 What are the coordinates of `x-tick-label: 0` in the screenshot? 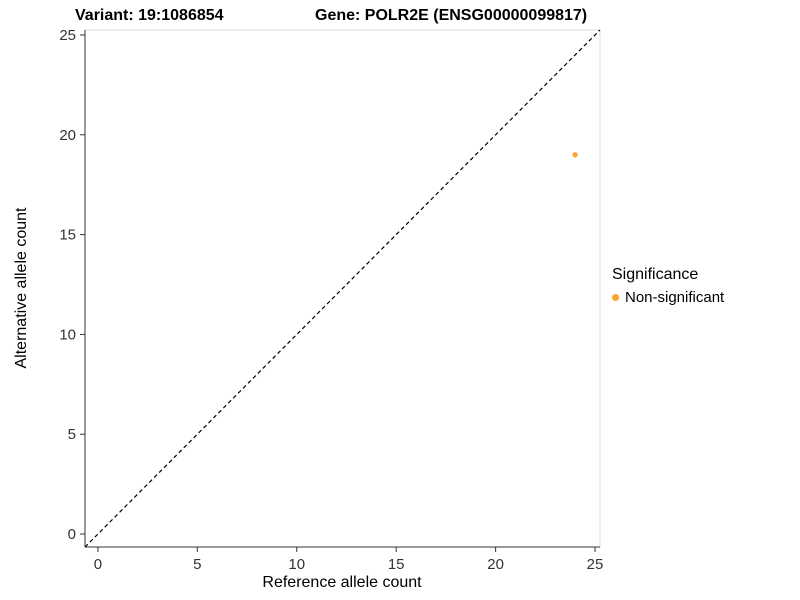 It's located at (98, 564).